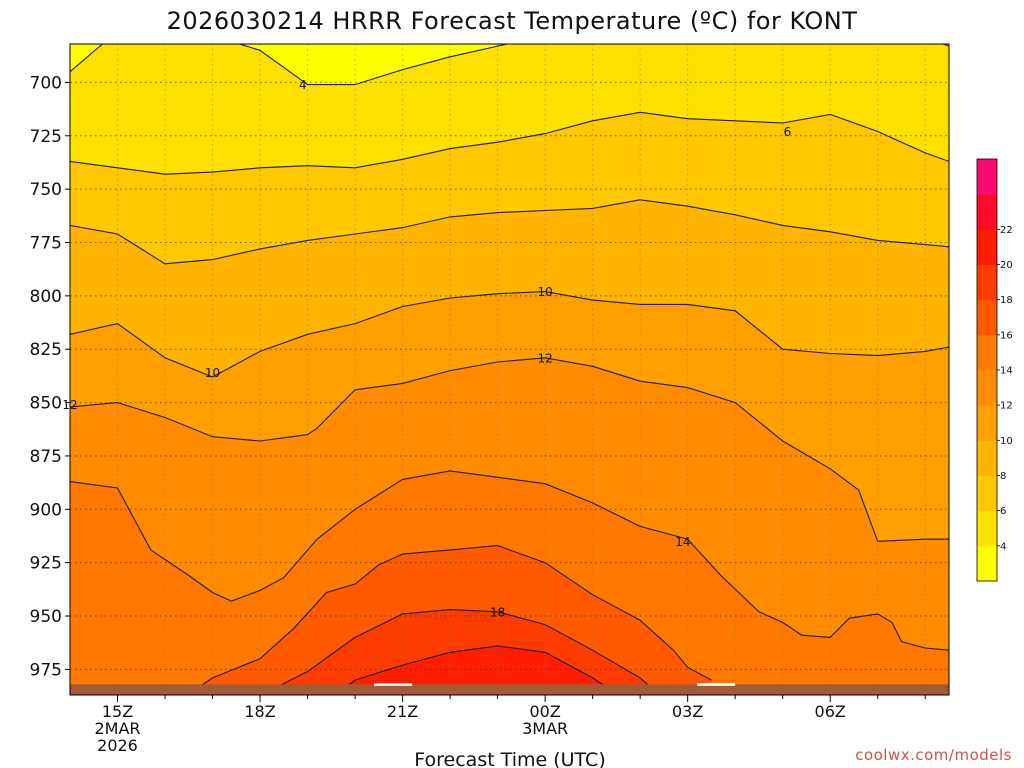  I want to click on y-tick-label-850: 850, so click(46, 404).